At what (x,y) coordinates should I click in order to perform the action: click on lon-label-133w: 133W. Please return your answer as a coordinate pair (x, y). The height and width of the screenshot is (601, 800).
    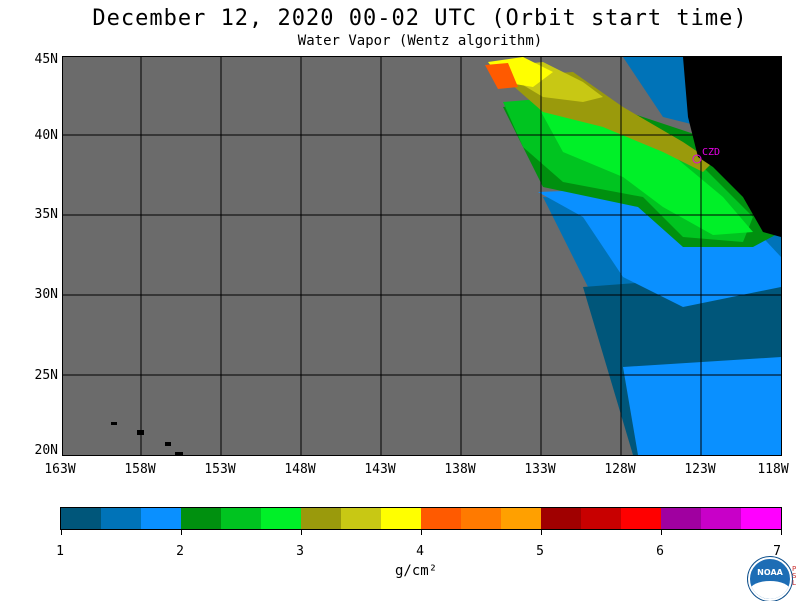
    Looking at the image, I should click on (540, 469).